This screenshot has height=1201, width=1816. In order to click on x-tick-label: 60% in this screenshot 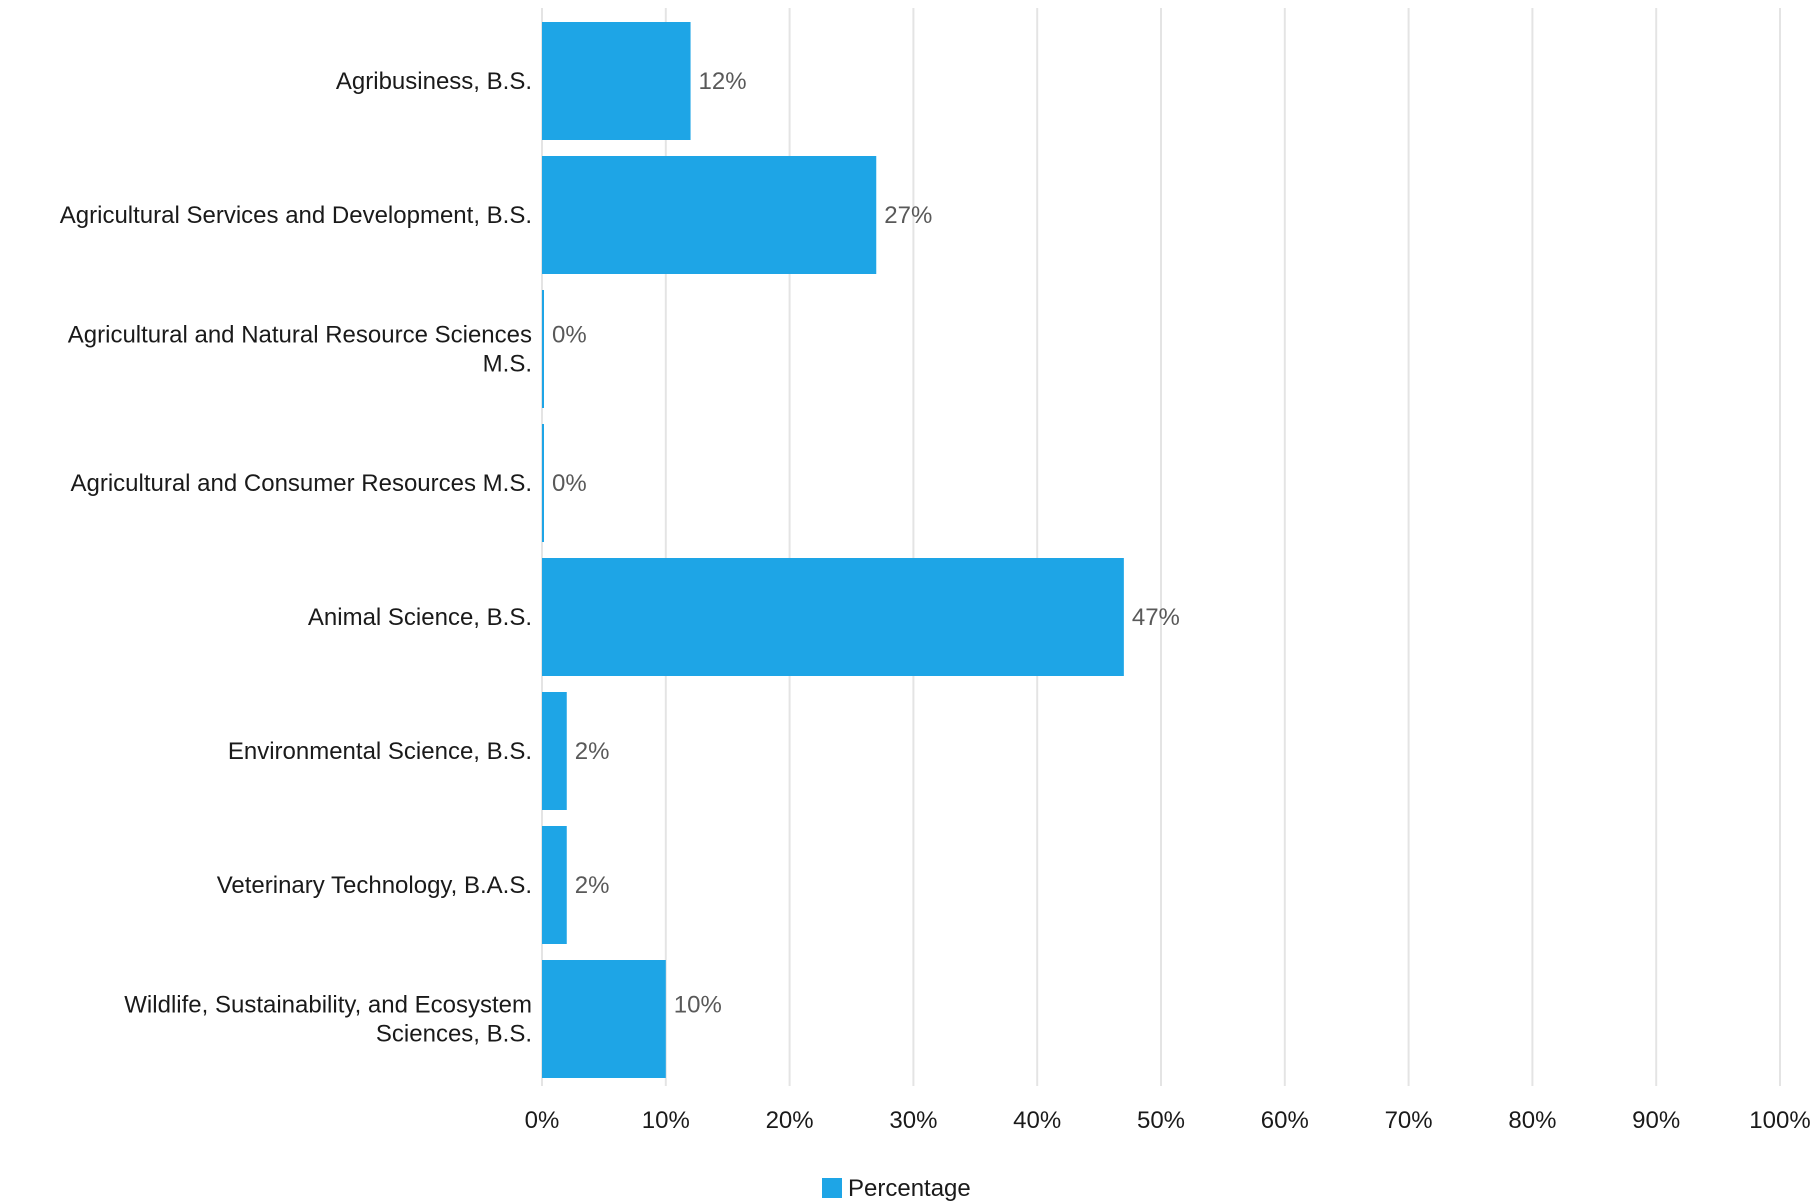, I will do `click(1285, 1120)`.